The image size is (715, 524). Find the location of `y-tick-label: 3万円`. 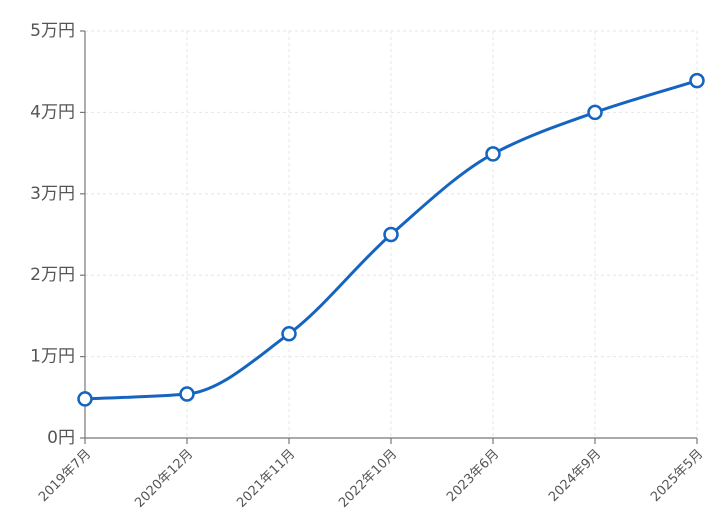

y-tick-label: 3万円 is located at coordinates (52, 194).